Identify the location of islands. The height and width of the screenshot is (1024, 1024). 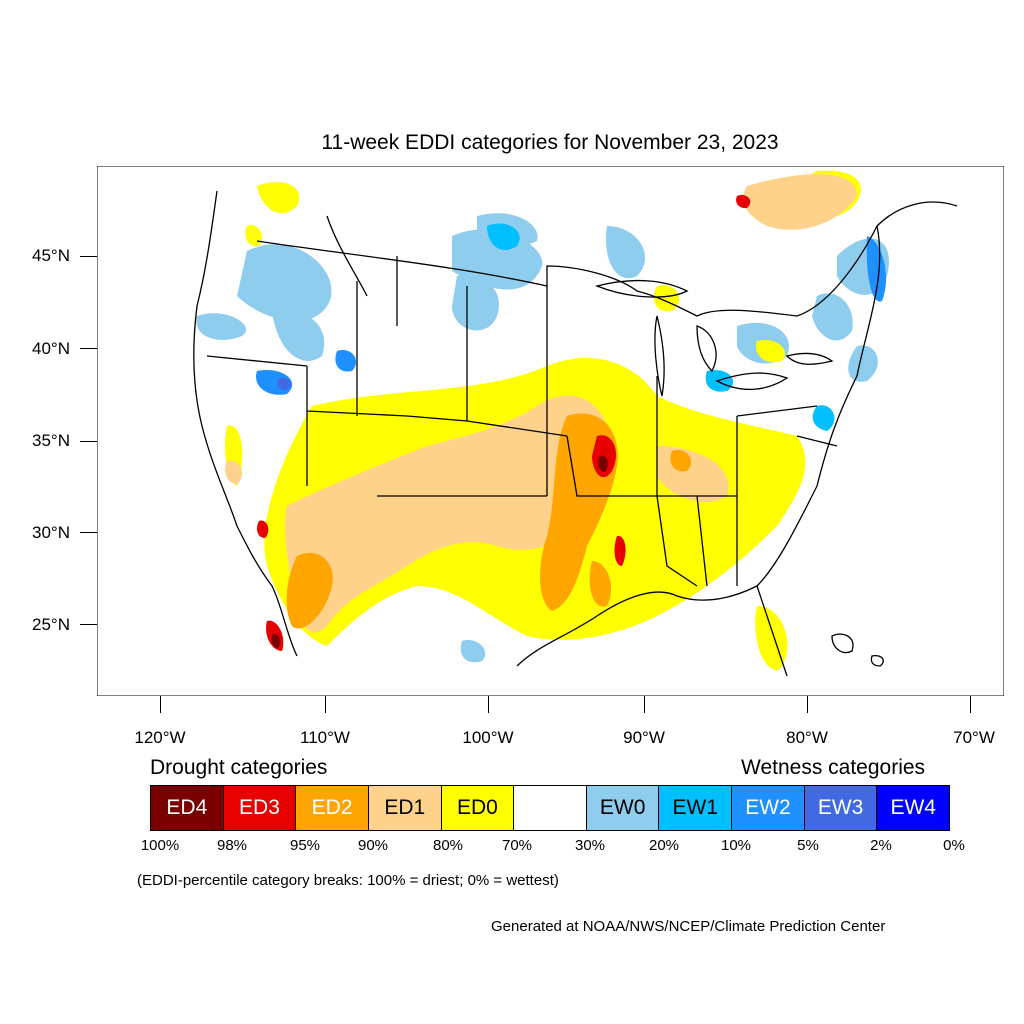
(857, 650).